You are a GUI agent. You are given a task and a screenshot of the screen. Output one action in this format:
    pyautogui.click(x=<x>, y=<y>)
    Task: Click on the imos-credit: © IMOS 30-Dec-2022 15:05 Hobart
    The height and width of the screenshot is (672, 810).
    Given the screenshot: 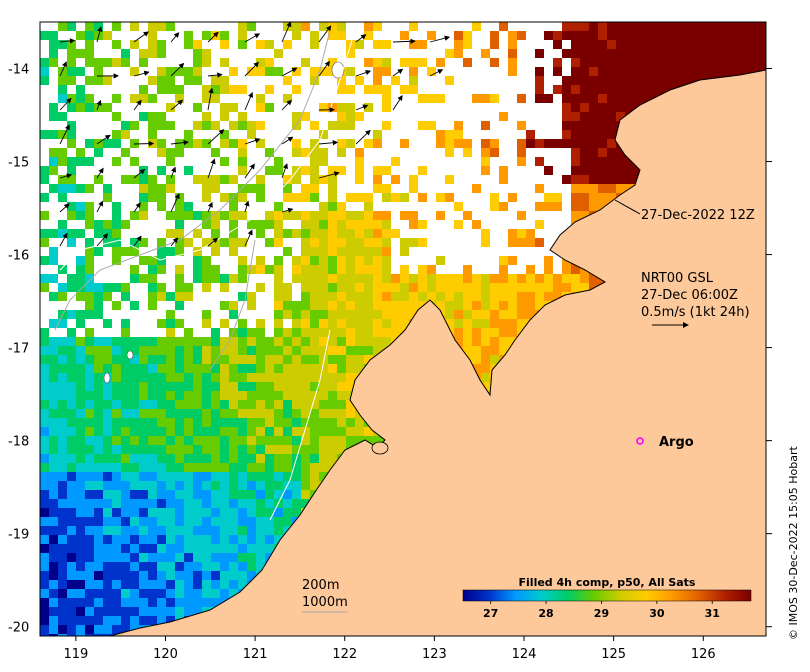 What is the action you would take?
    pyautogui.click(x=793, y=542)
    